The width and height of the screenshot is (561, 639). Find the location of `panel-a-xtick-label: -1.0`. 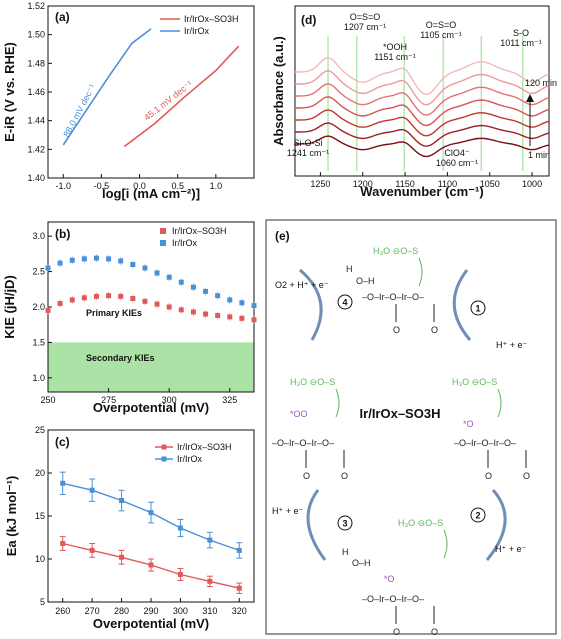

panel-a-xtick-label: -1.0 is located at coordinates (64, 186).